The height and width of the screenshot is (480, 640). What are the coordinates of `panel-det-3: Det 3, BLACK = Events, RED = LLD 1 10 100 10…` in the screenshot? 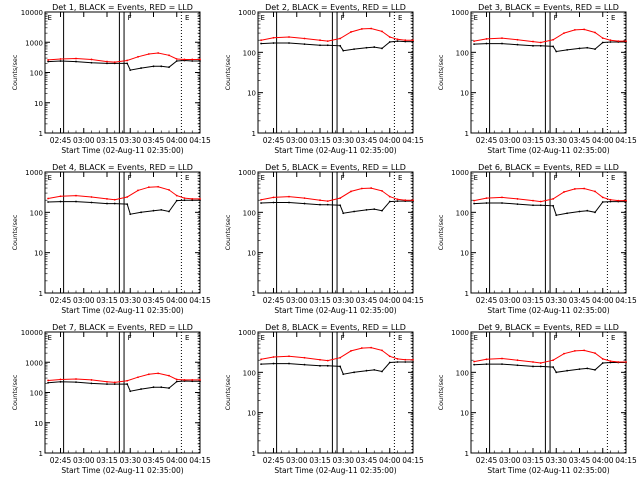 It's located at (537, 79).